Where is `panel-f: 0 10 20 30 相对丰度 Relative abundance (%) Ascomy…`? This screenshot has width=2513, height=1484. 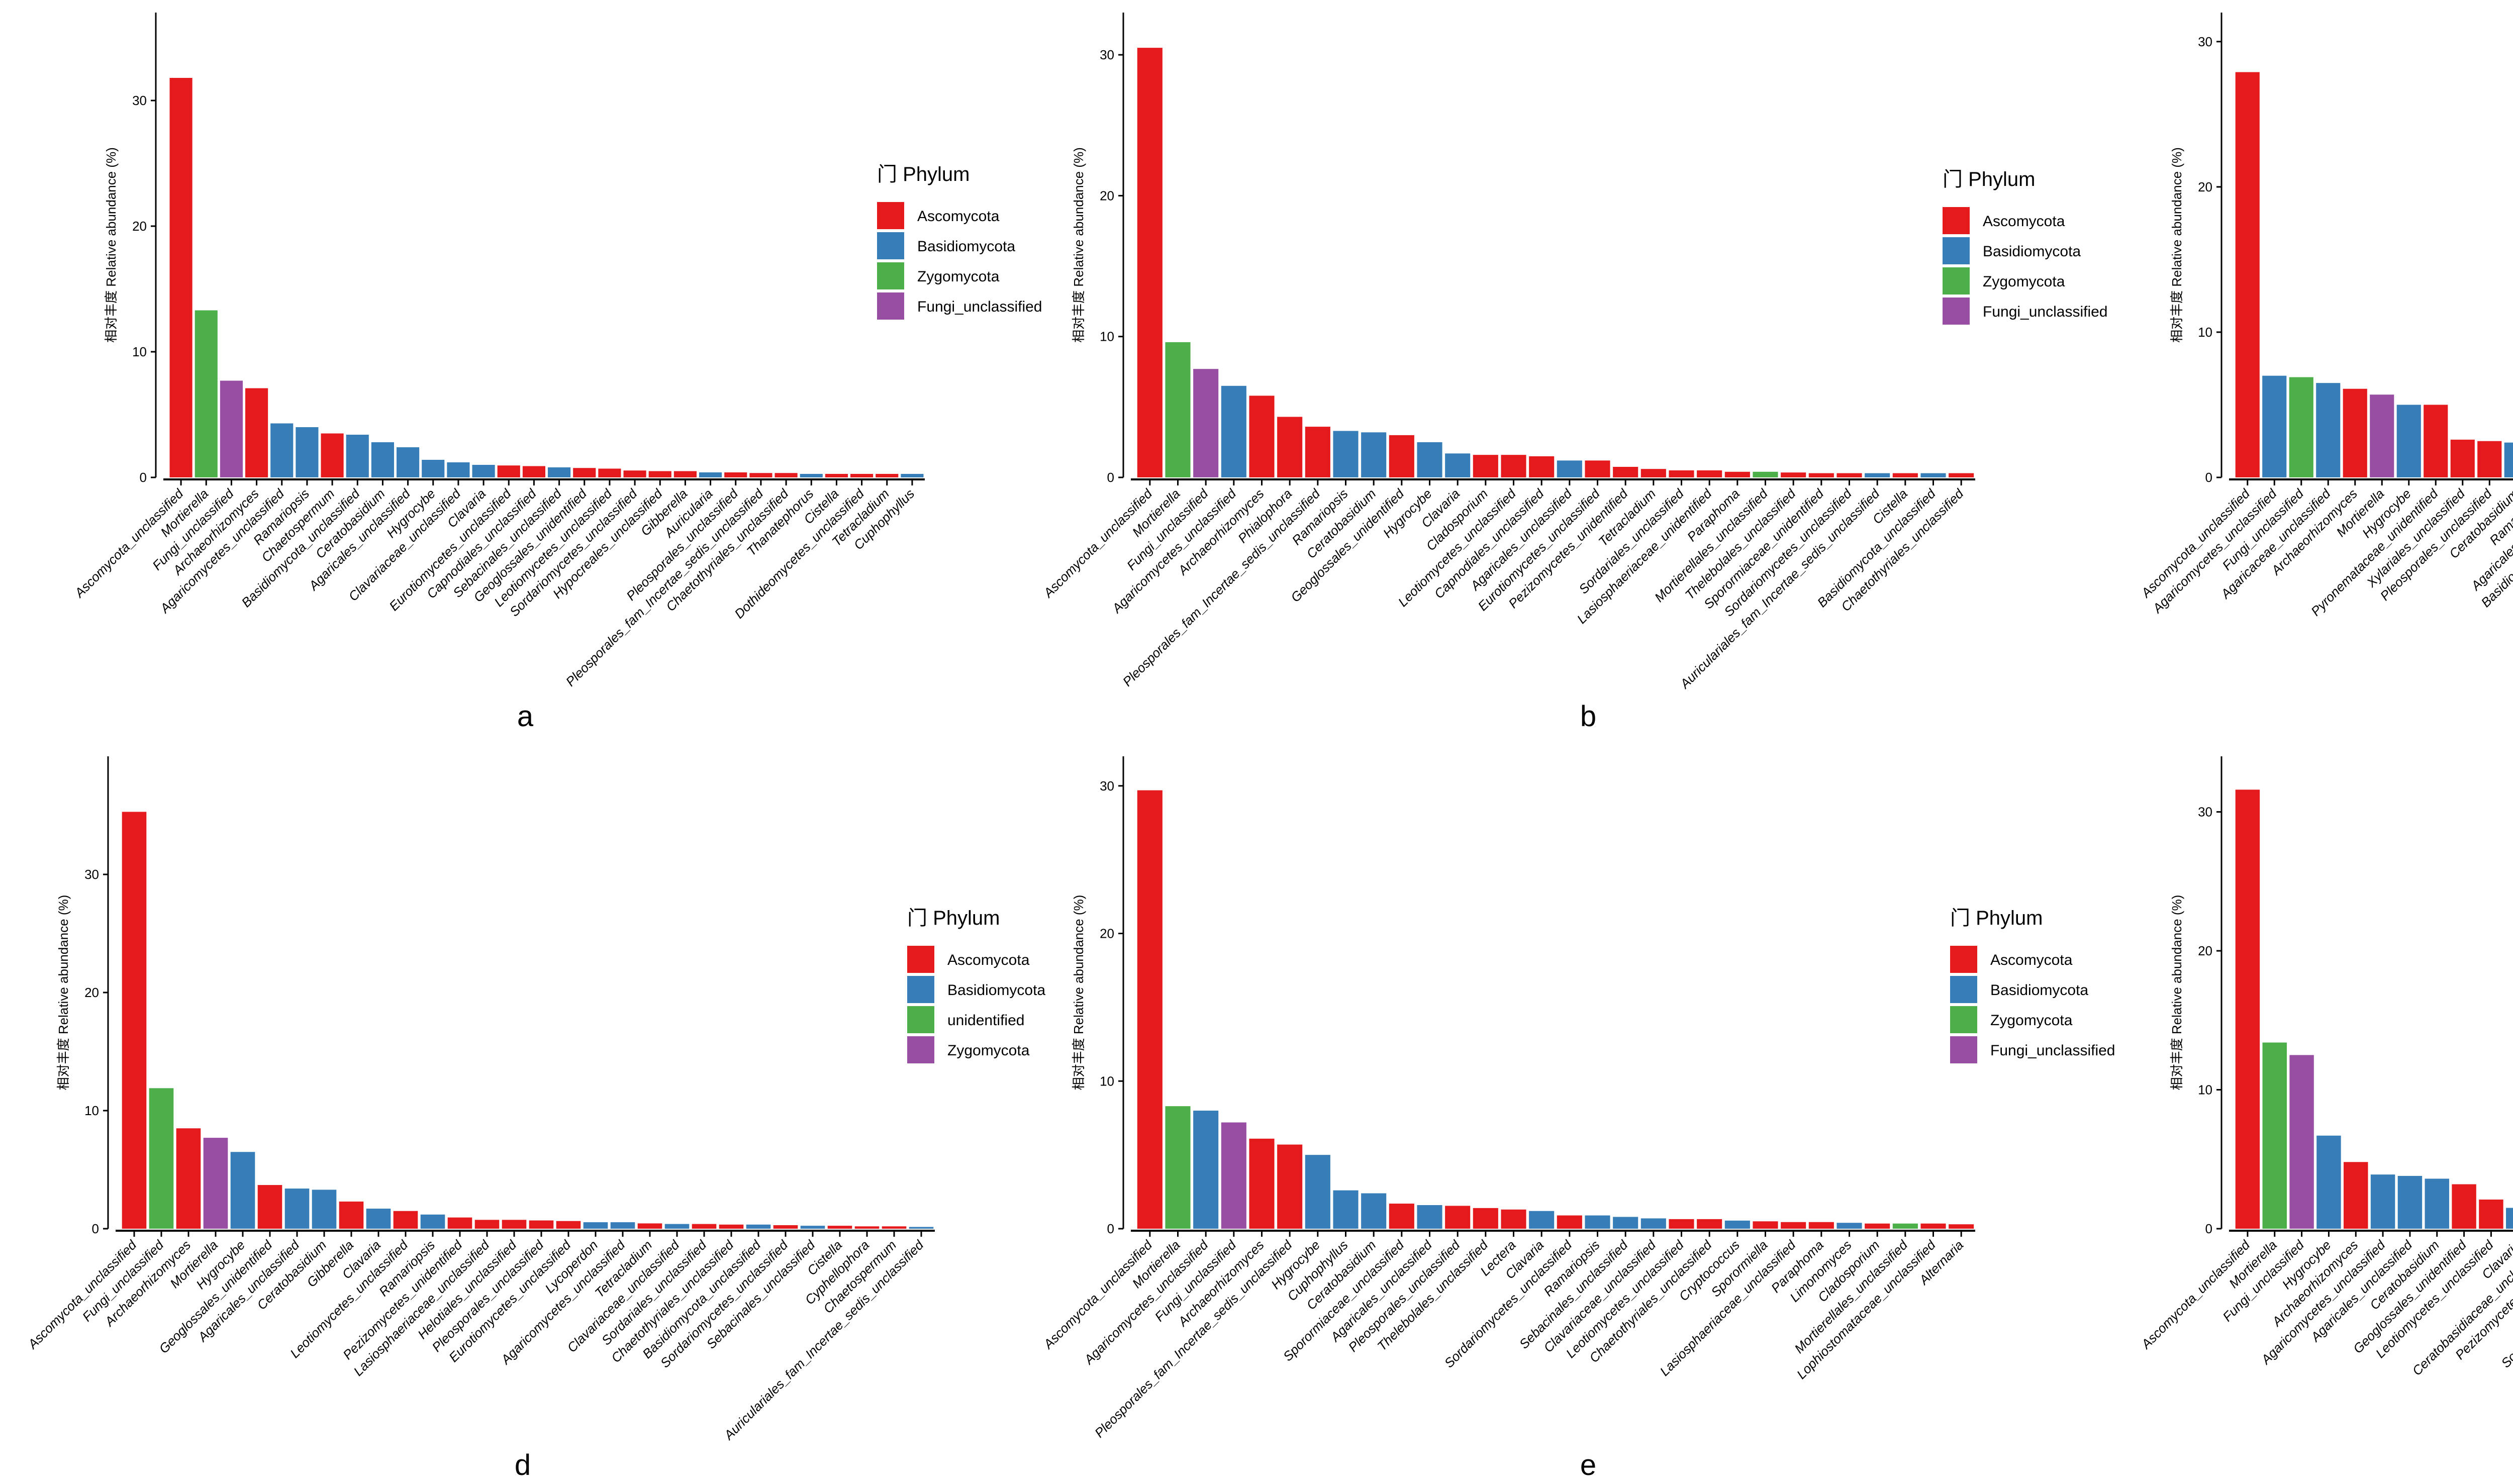 panel-f: 0 10 20 30 相对丰度 Relative abundance (%) Ascomy… is located at coordinates (2326, 1067).